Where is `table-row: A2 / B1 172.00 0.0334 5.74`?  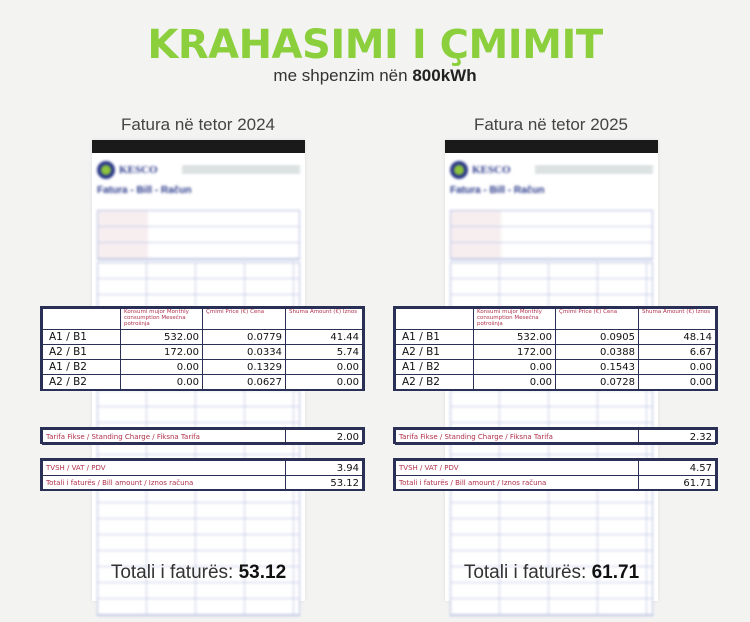
table-row: A2 / B1 172.00 0.0334 5.74 is located at coordinates (202, 352).